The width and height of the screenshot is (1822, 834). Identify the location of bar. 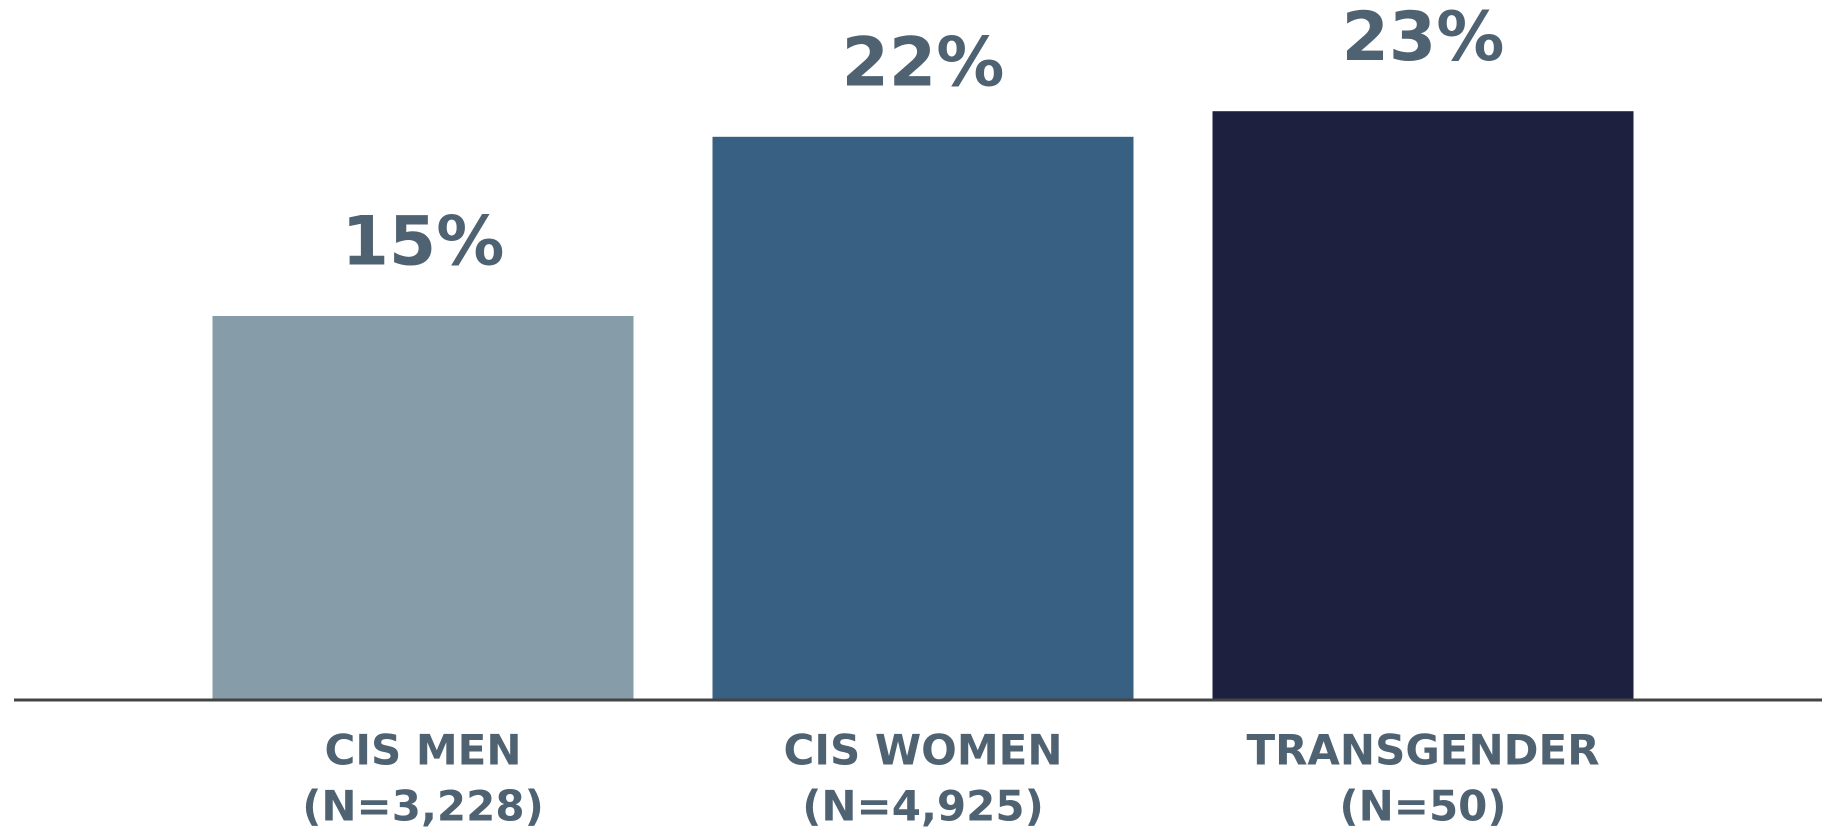
(423, 508).